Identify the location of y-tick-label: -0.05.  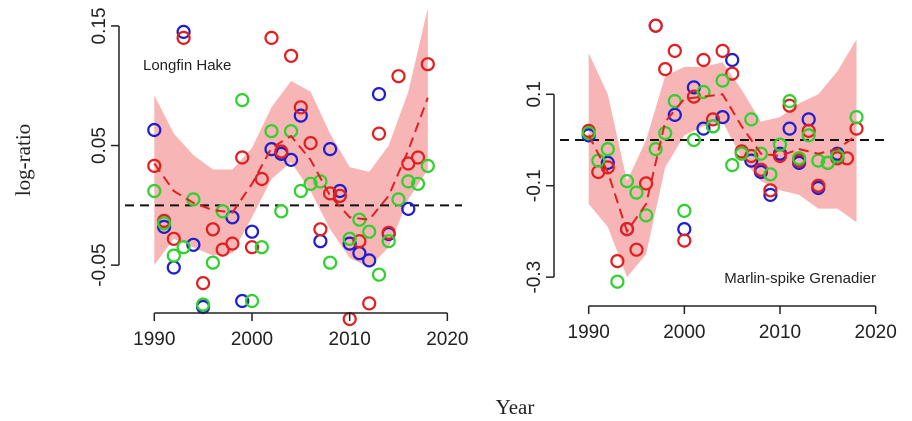
(99, 264).